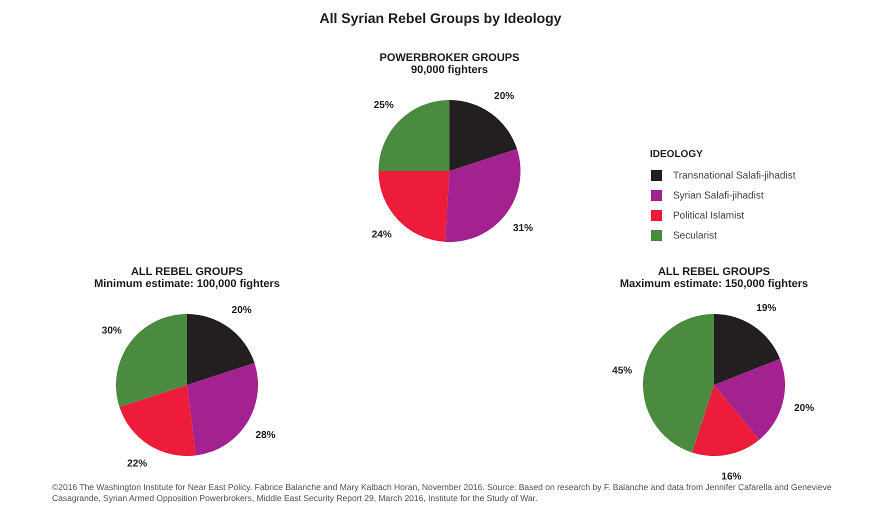  I want to click on chart-subtitle: Maximum estimate: 150,000 fighters, so click(714, 284).